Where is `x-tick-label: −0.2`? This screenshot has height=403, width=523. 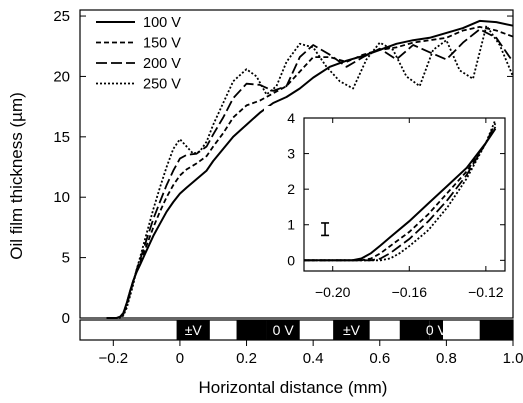 x-tick-label: −0.2 is located at coordinates (113, 358).